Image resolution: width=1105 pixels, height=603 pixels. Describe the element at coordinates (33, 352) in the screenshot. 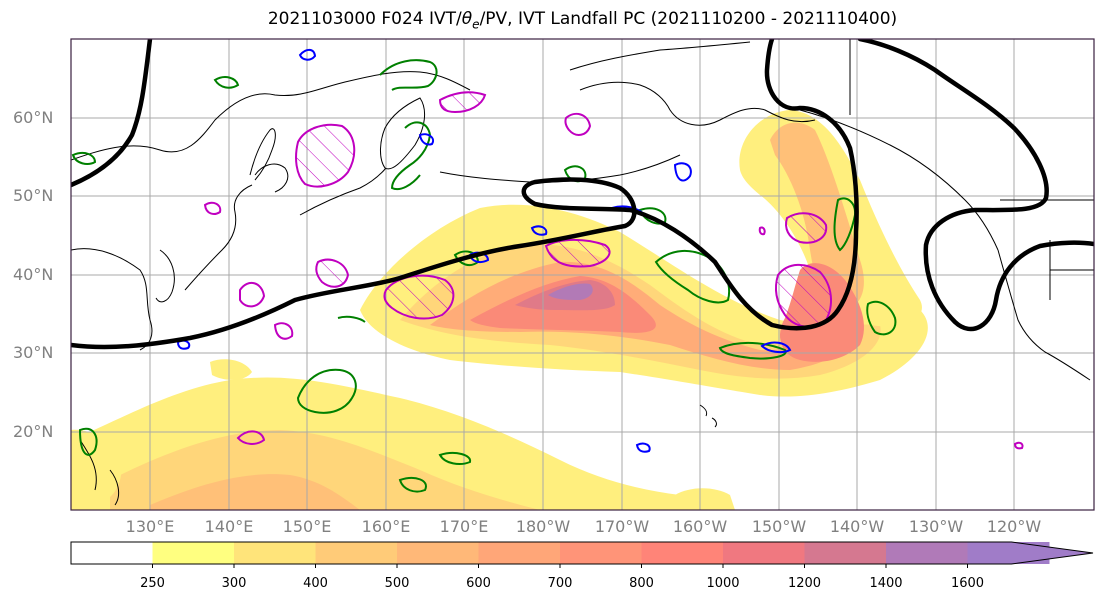

I see `lat-label-30: 30°N` at that location.